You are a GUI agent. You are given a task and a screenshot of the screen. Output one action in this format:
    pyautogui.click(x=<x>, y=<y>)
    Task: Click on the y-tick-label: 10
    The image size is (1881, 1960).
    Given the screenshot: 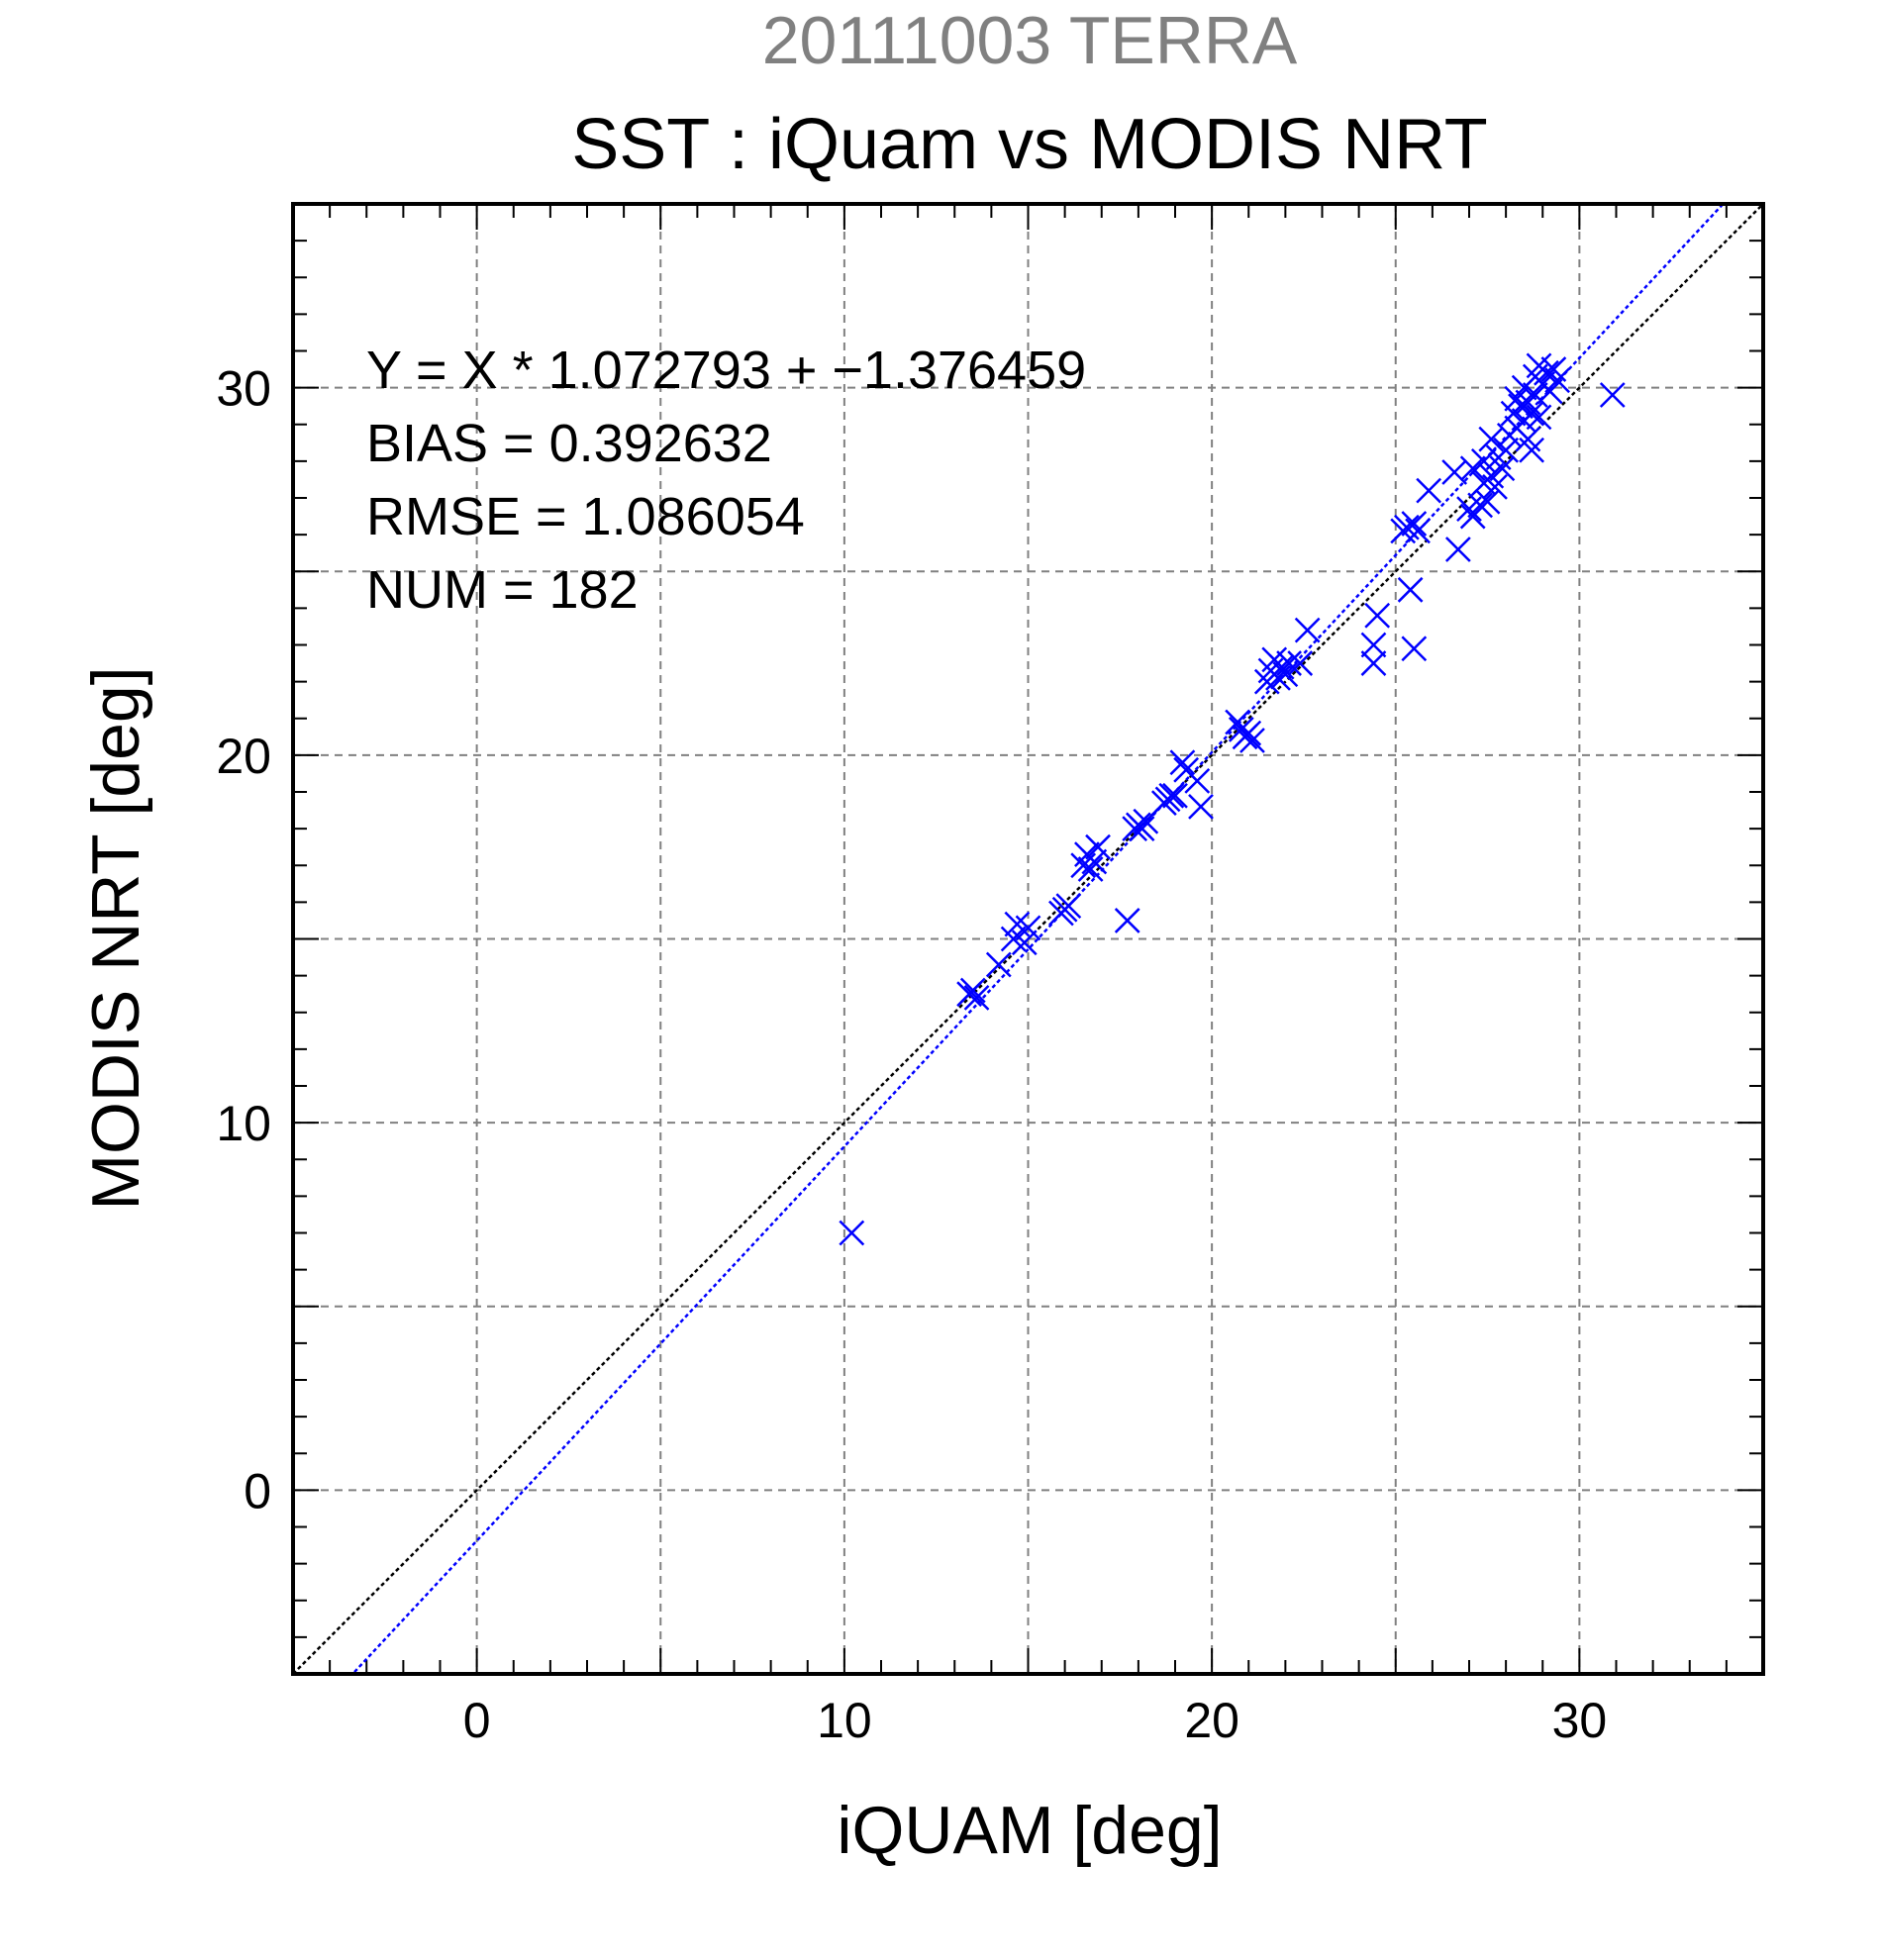 What is the action you would take?
    pyautogui.click(x=244, y=1123)
    